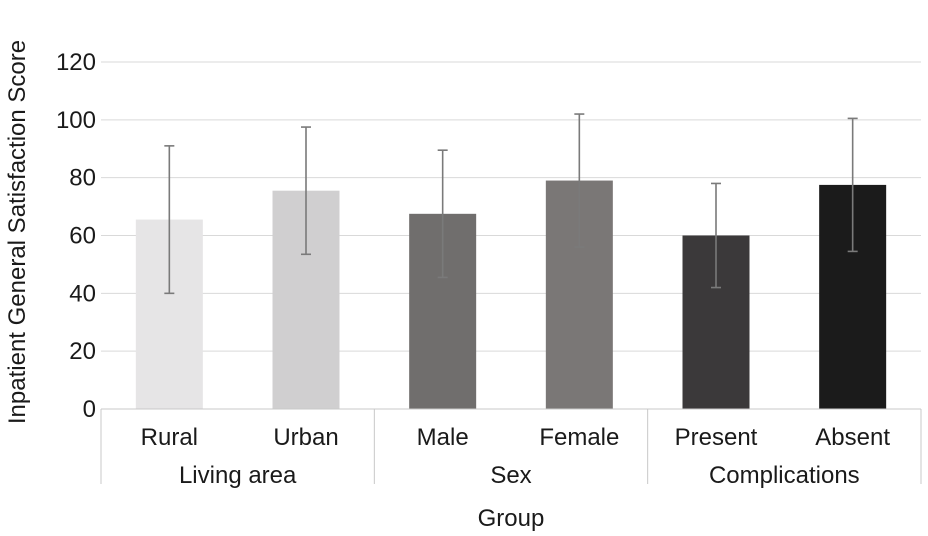 This screenshot has height=536, width=928. I want to click on y-axis-title: Inpatient General Satisfaction Score, so click(17, 232).